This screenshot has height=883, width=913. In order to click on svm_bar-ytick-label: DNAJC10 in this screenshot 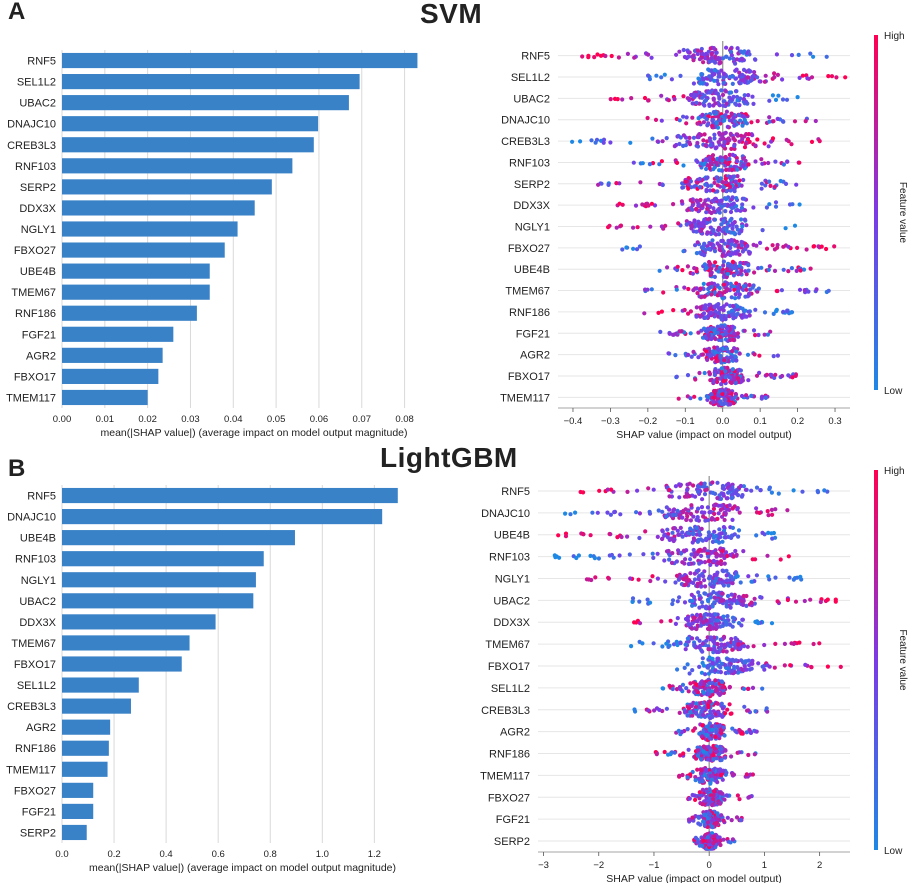, I will do `click(31, 125)`.